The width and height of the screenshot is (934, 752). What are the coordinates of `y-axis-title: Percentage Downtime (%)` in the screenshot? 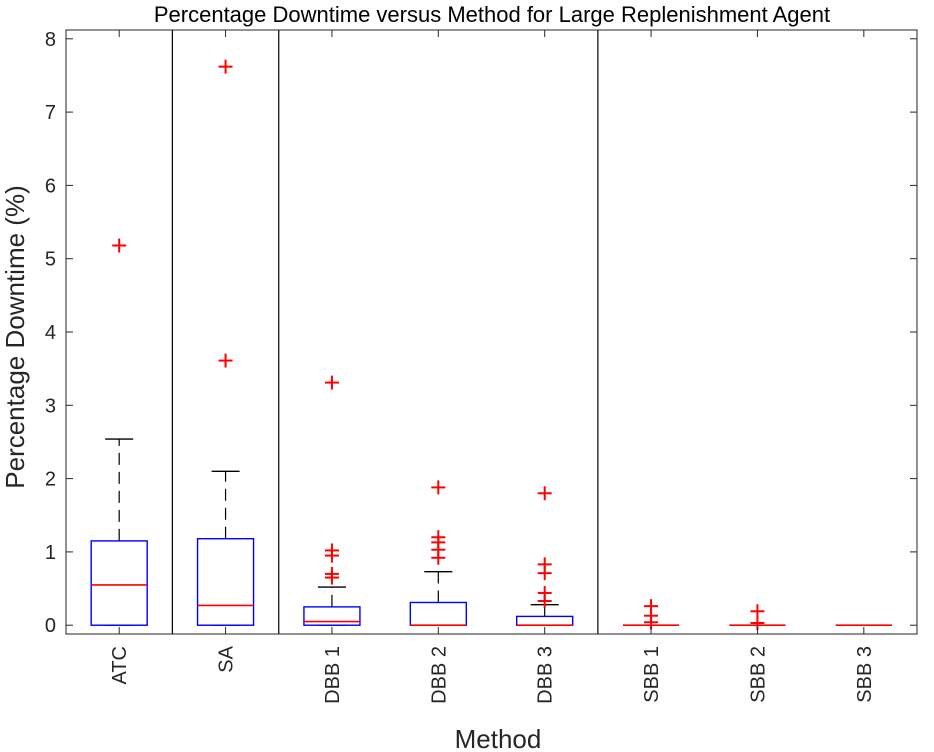 It's located at (15, 336).